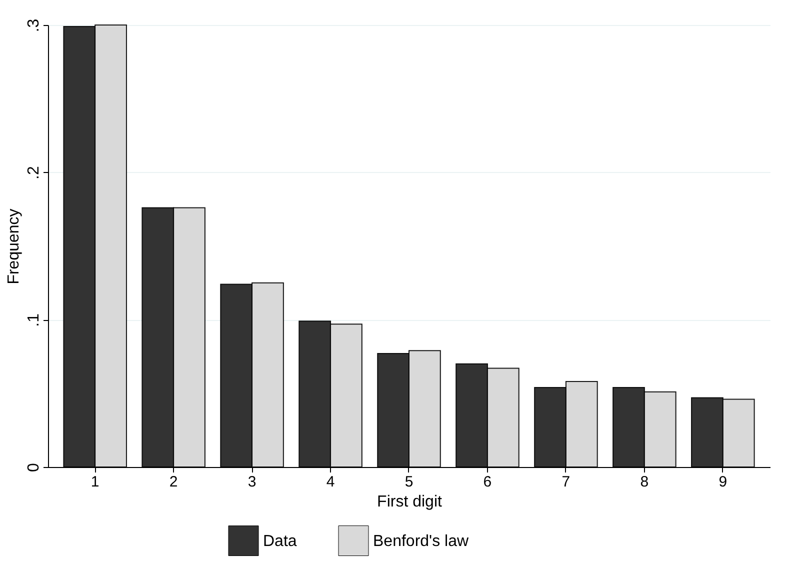 The image size is (799, 571). Describe the element at coordinates (421, 541) in the screenshot. I see `legend-label: Benford's law` at that location.